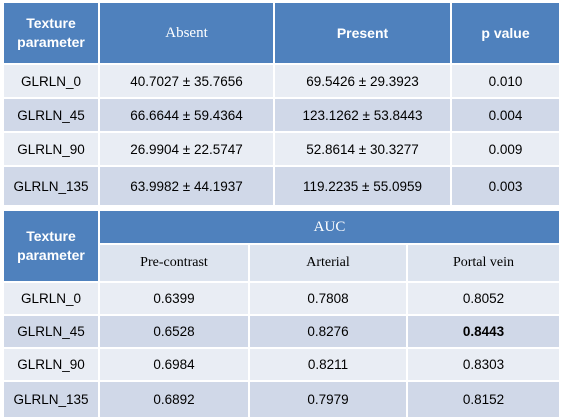  I want to click on table-row: GLRLN_45 0.6528 0.8276 0.8443, so click(281, 331).